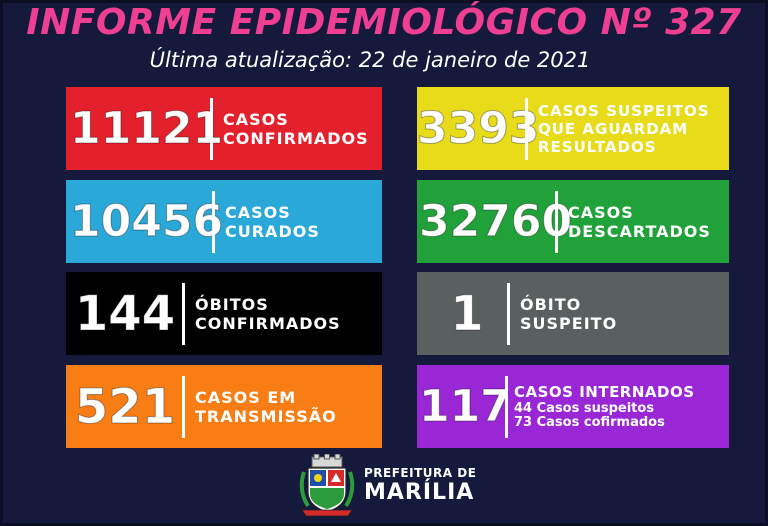  I want to click on card-label-line: CASOS SUSPEITOS, so click(624, 110).